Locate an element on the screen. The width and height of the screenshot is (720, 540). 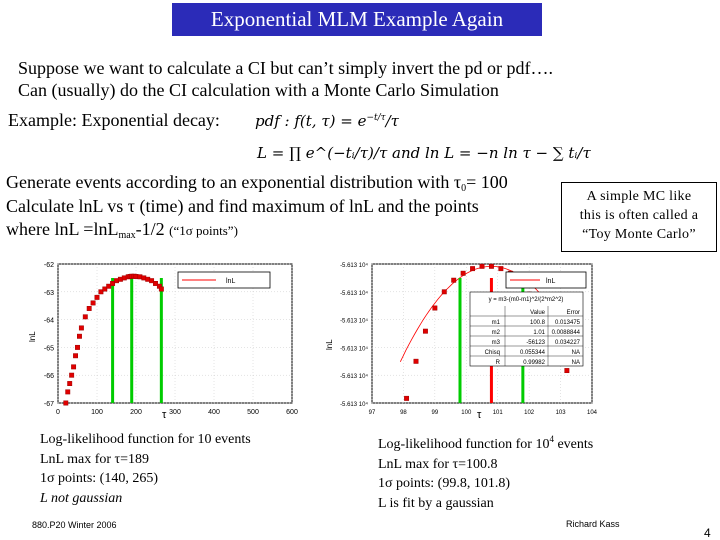
fit-table-frame is located at coordinates (526, 329).